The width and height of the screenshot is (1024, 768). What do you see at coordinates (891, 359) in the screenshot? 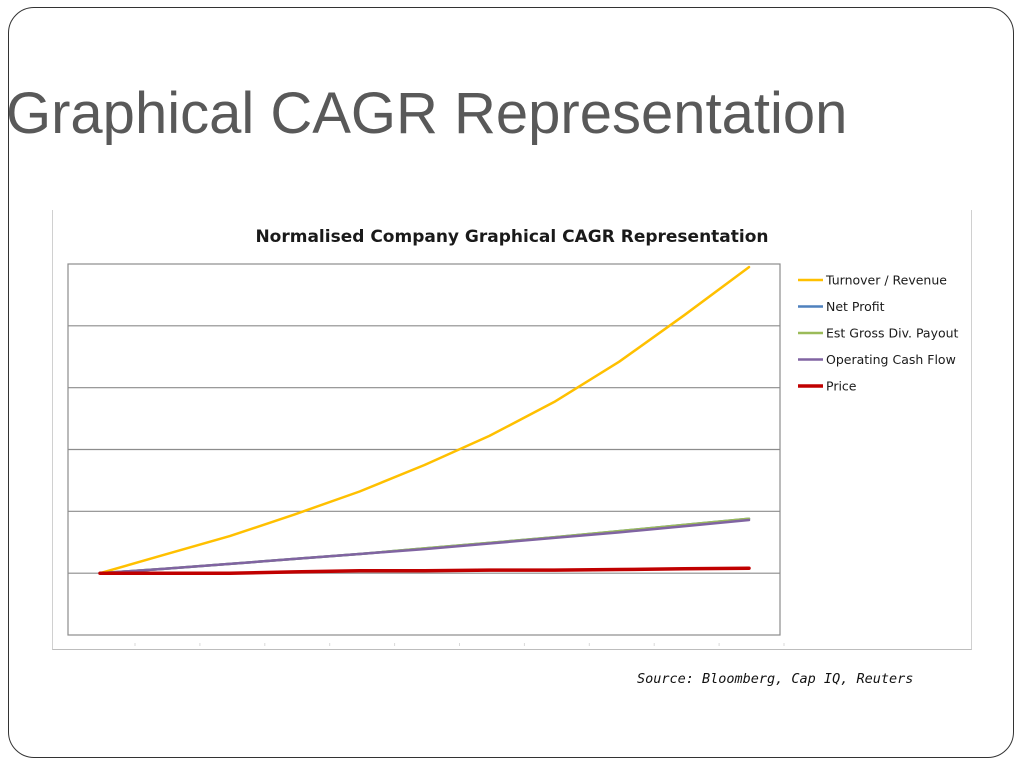
I see `legend-label-operating-cash-flow: Operating Cash Flow` at bounding box center [891, 359].